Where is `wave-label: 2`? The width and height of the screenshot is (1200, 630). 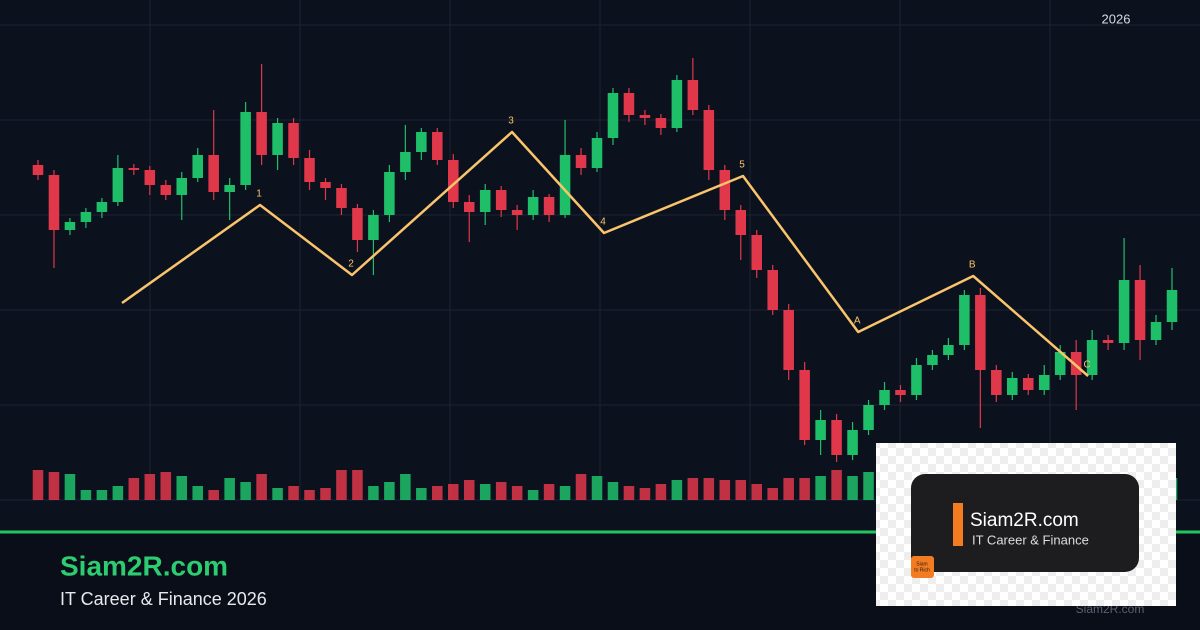
wave-label: 2 is located at coordinates (351, 264).